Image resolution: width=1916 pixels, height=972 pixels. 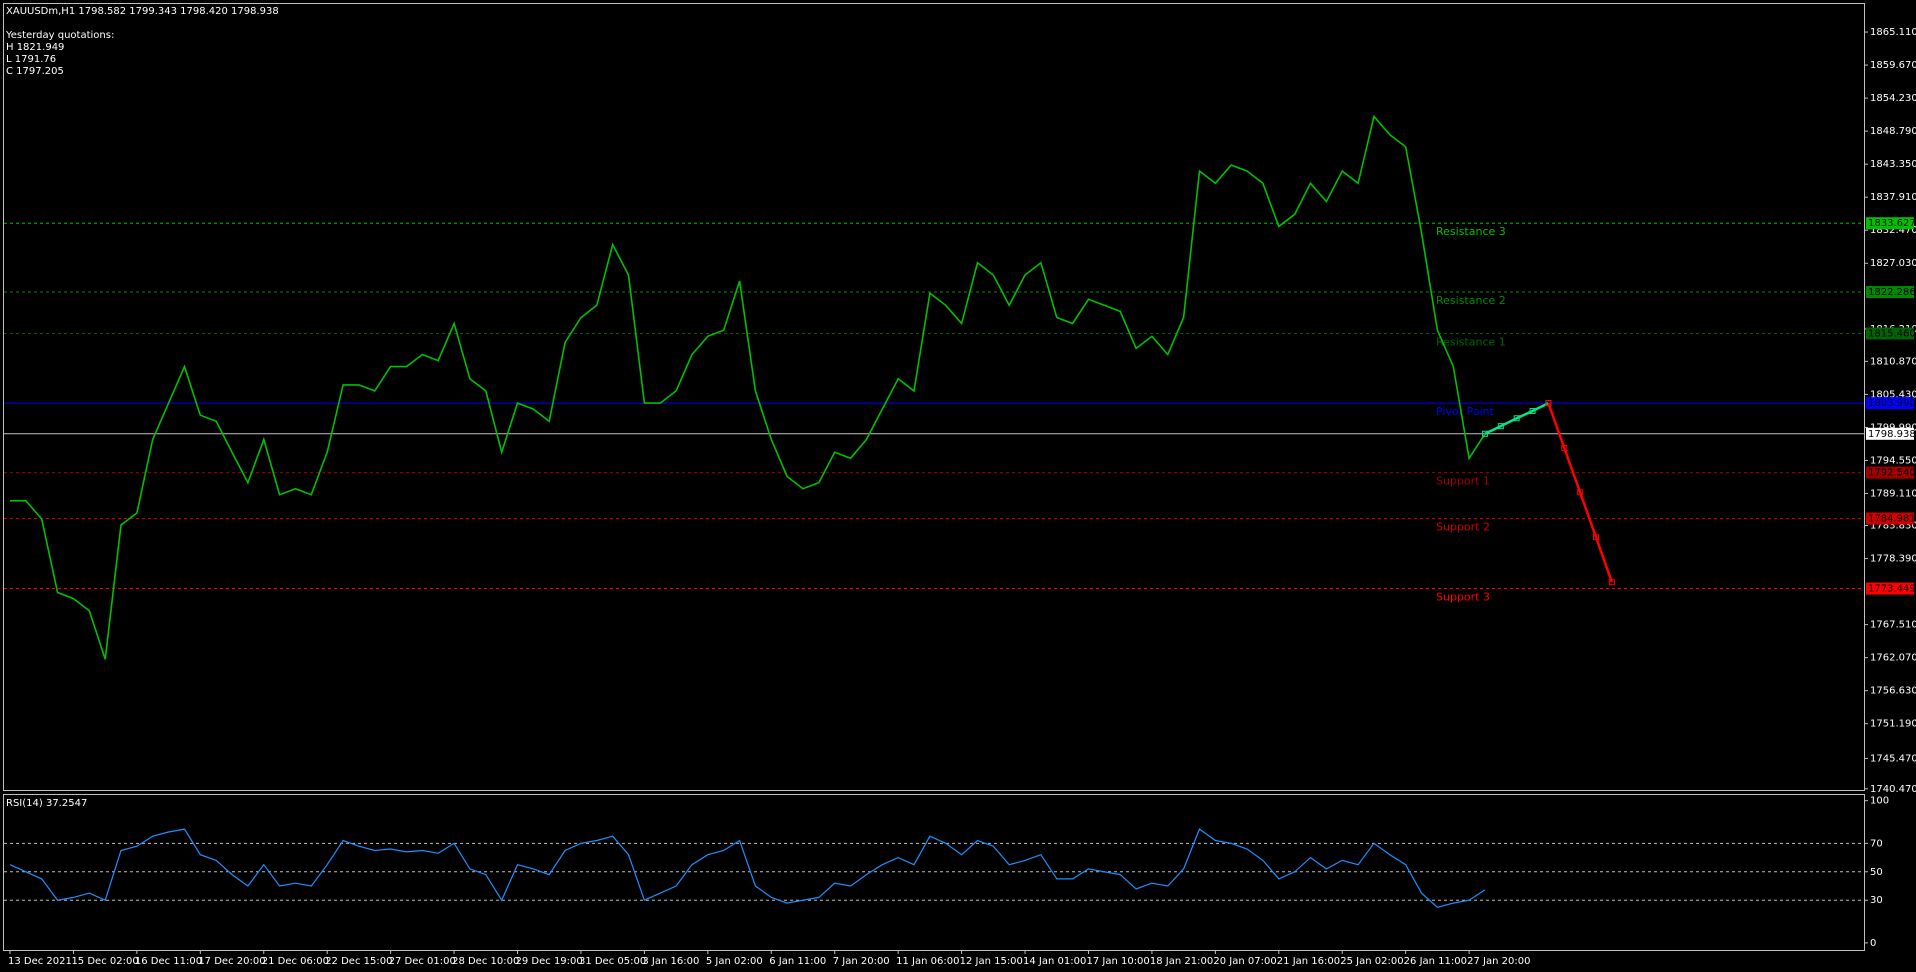 What do you see at coordinates (1893, 98) in the screenshot?
I see `y-tick-label: 1854.230` at bounding box center [1893, 98].